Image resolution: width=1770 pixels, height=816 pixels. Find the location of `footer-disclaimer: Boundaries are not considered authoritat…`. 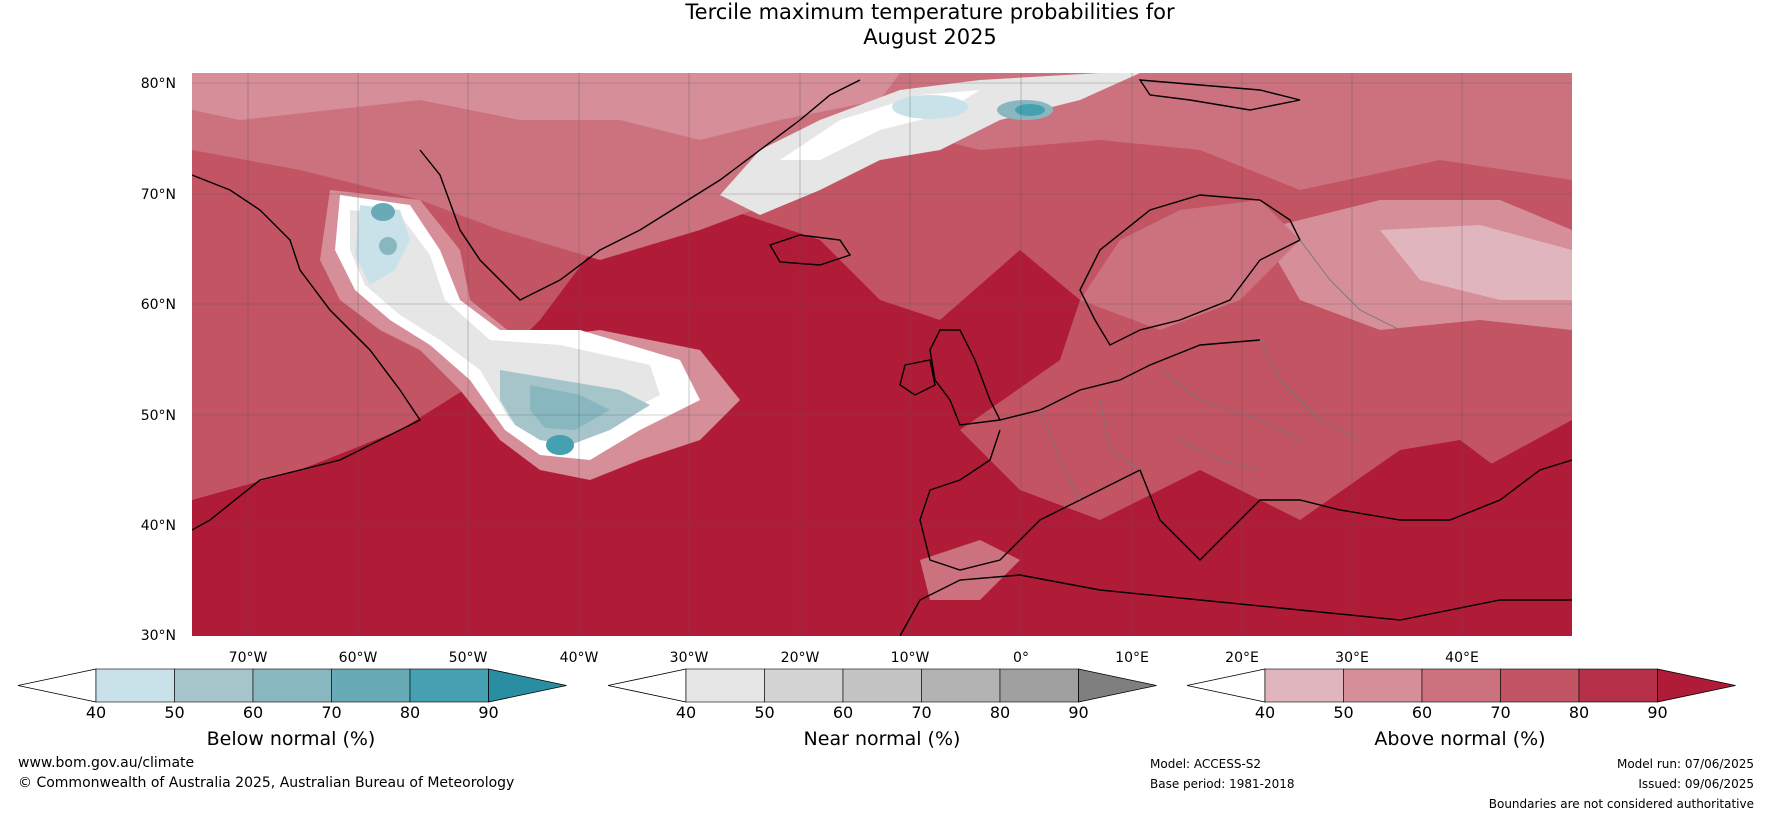

footer-disclaimer: Boundaries are not considered authoritat… is located at coordinates (1621, 804).